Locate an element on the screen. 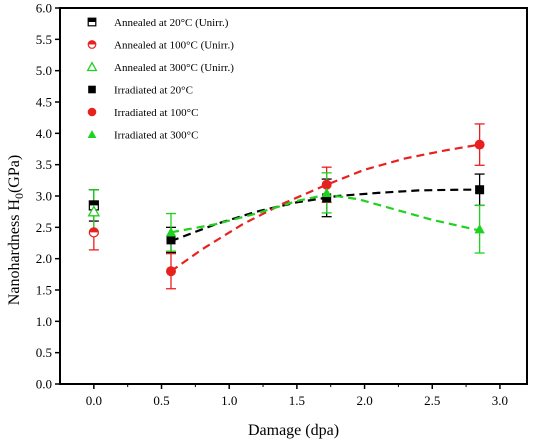  legend-item: Irradiated at 20°C is located at coordinates (140, 91).